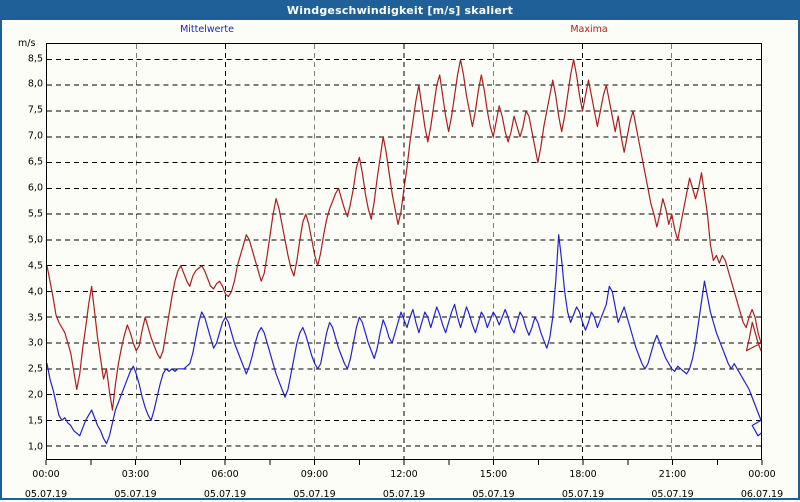 This screenshot has width=800, height=502. Describe the element at coordinates (35, 343) in the screenshot. I see `y-tick-label: 3,0` at that location.